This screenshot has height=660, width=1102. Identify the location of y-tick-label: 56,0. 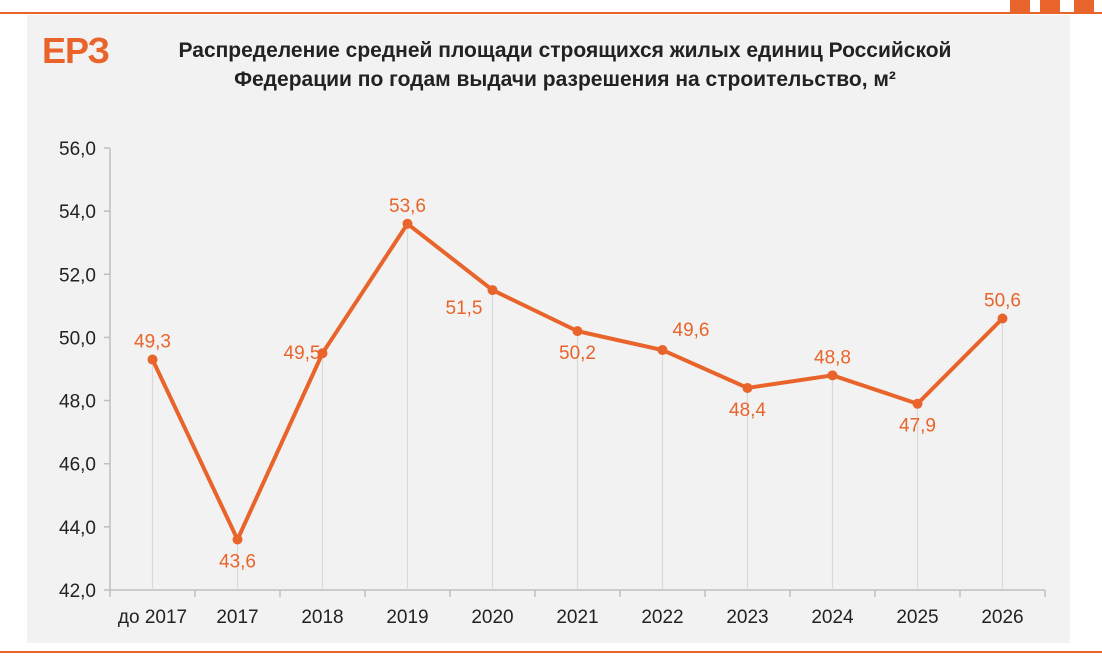
(77, 149).